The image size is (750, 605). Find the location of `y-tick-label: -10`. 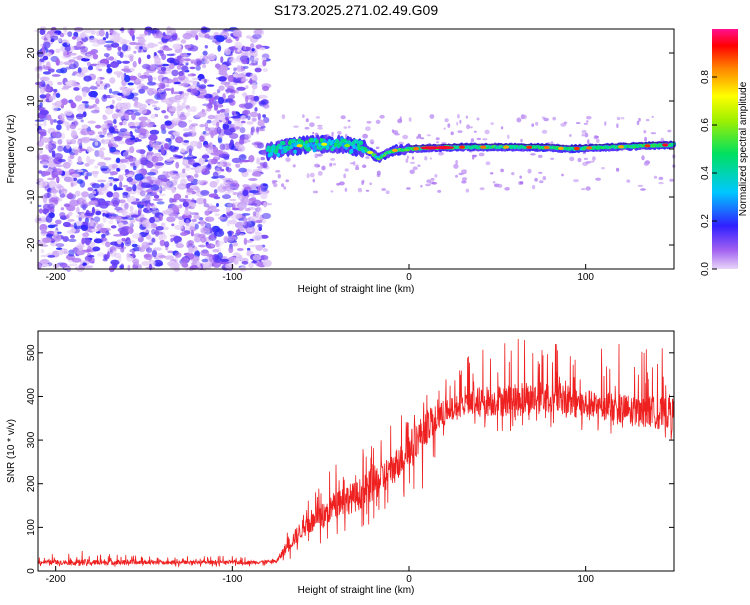

y-tick-label: -10 is located at coordinates (31, 196).